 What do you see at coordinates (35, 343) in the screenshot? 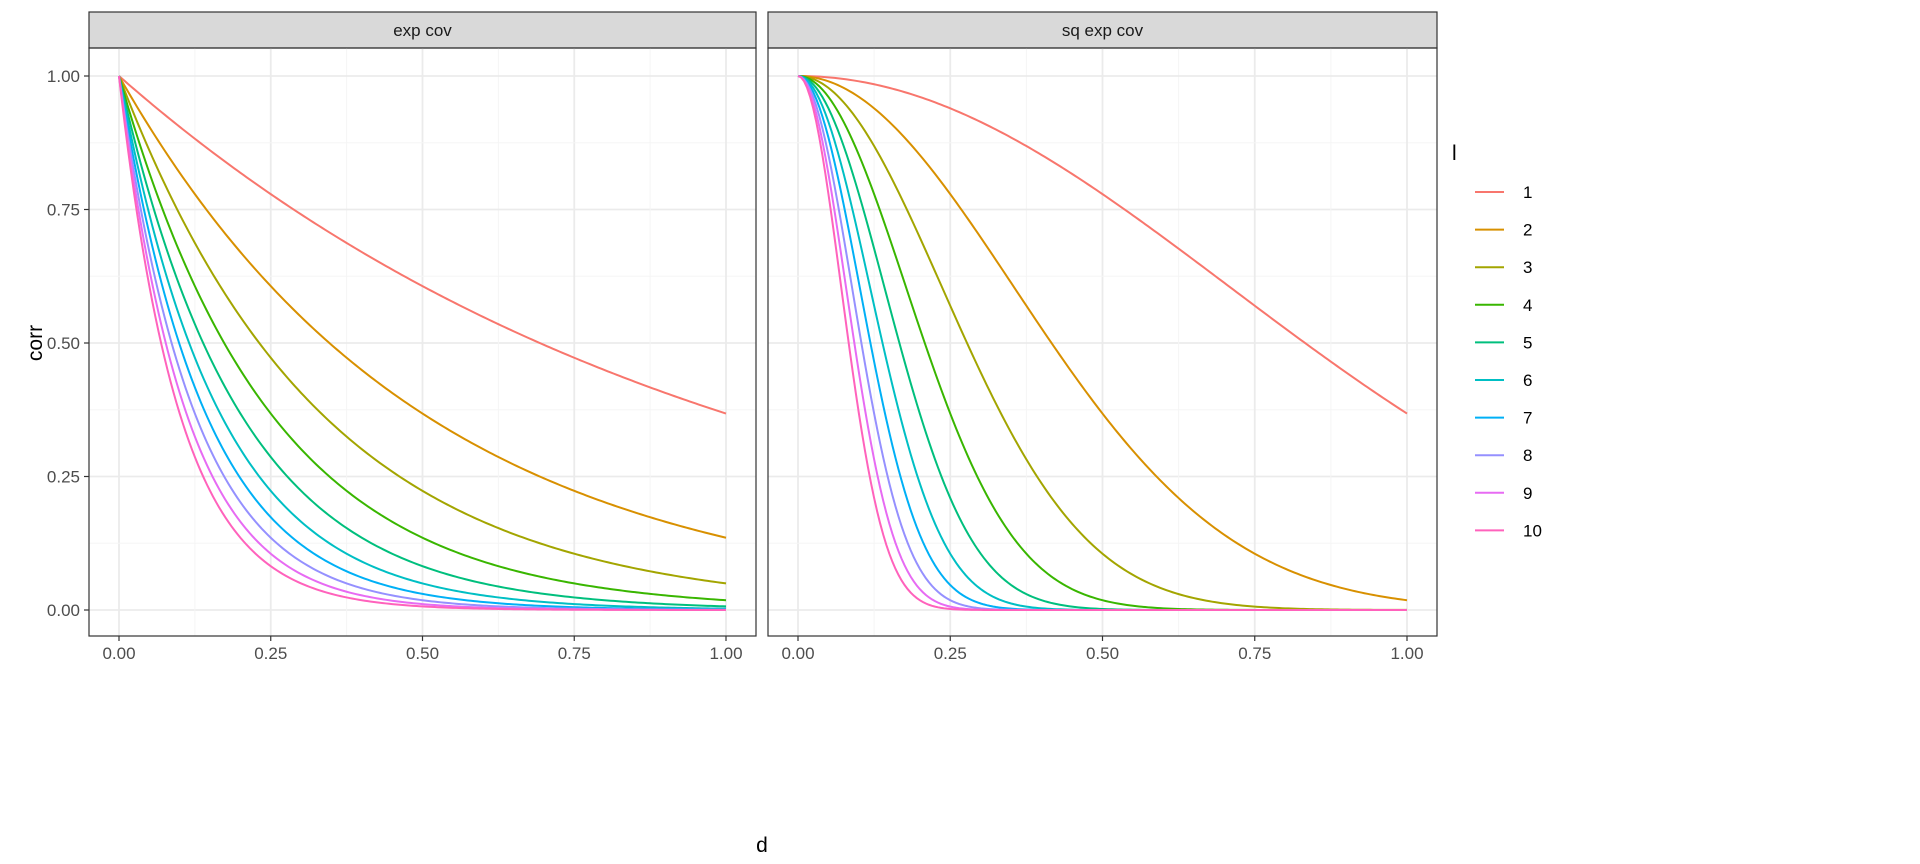
I see `y-axis-title: corr` at bounding box center [35, 343].